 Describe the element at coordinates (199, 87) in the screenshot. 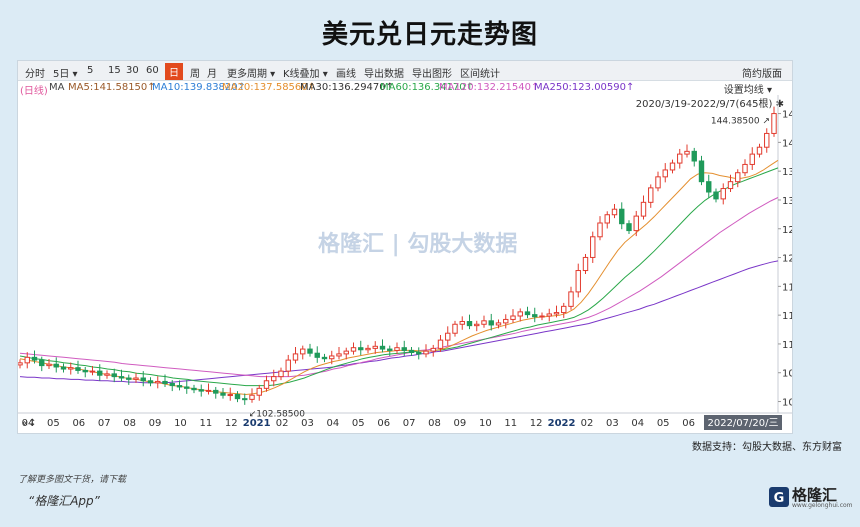

I see `ma-label-3: MA10:139.83820↑` at that location.